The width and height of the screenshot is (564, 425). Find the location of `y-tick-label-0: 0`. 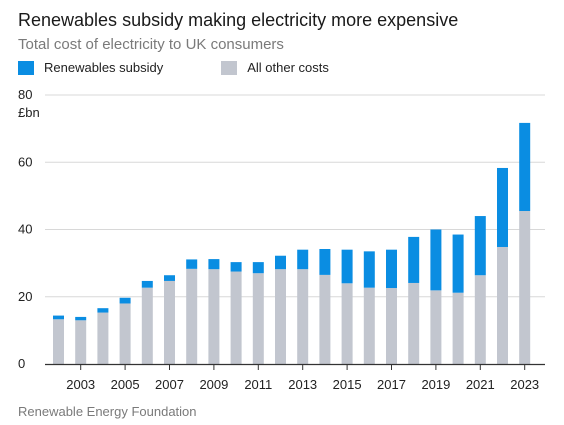

y-tick-label-0: 0 is located at coordinates (21, 363).